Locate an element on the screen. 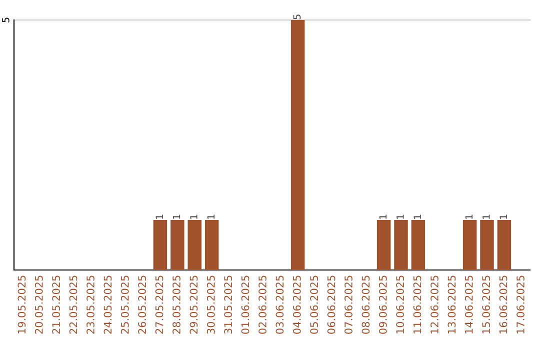 This screenshot has height=340, width=540. data-label: 5 is located at coordinates (297, 17).